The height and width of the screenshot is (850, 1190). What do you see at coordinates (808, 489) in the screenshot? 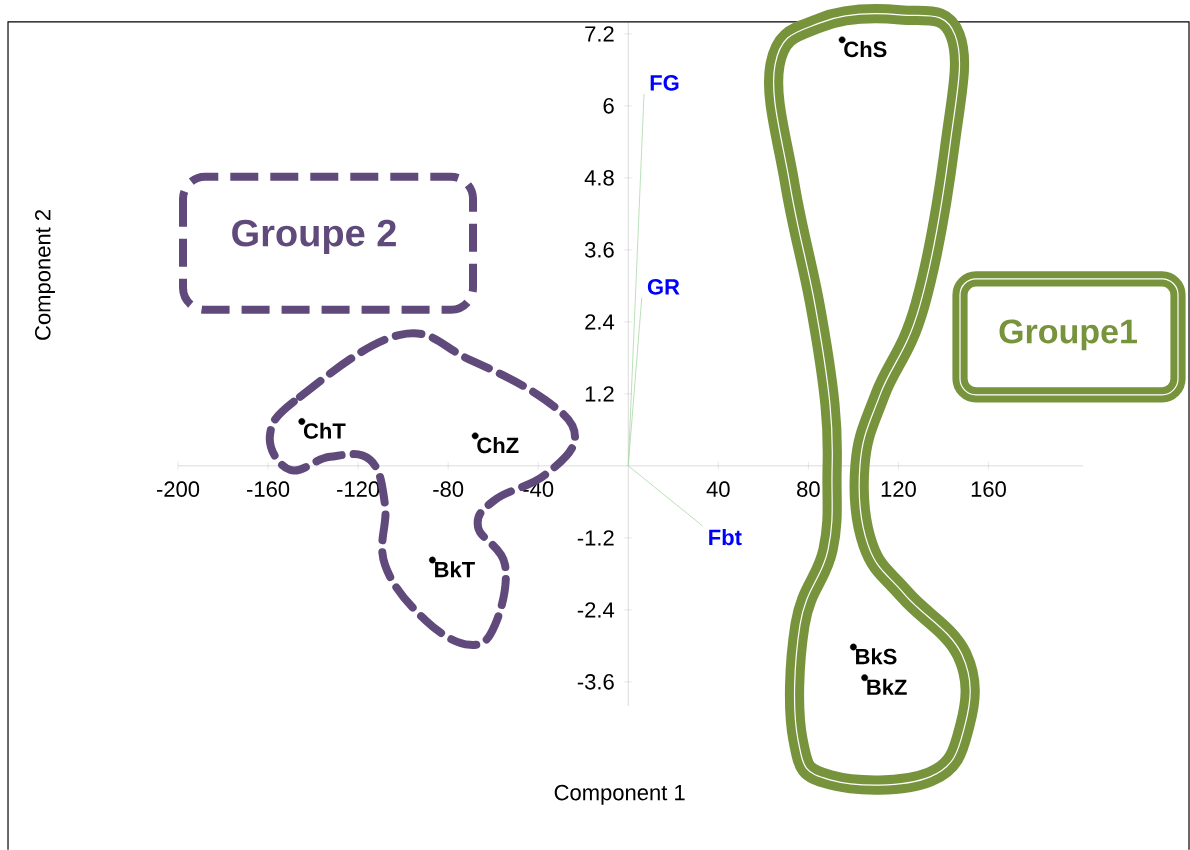
I see `x-tick-label: 80` at bounding box center [808, 489].